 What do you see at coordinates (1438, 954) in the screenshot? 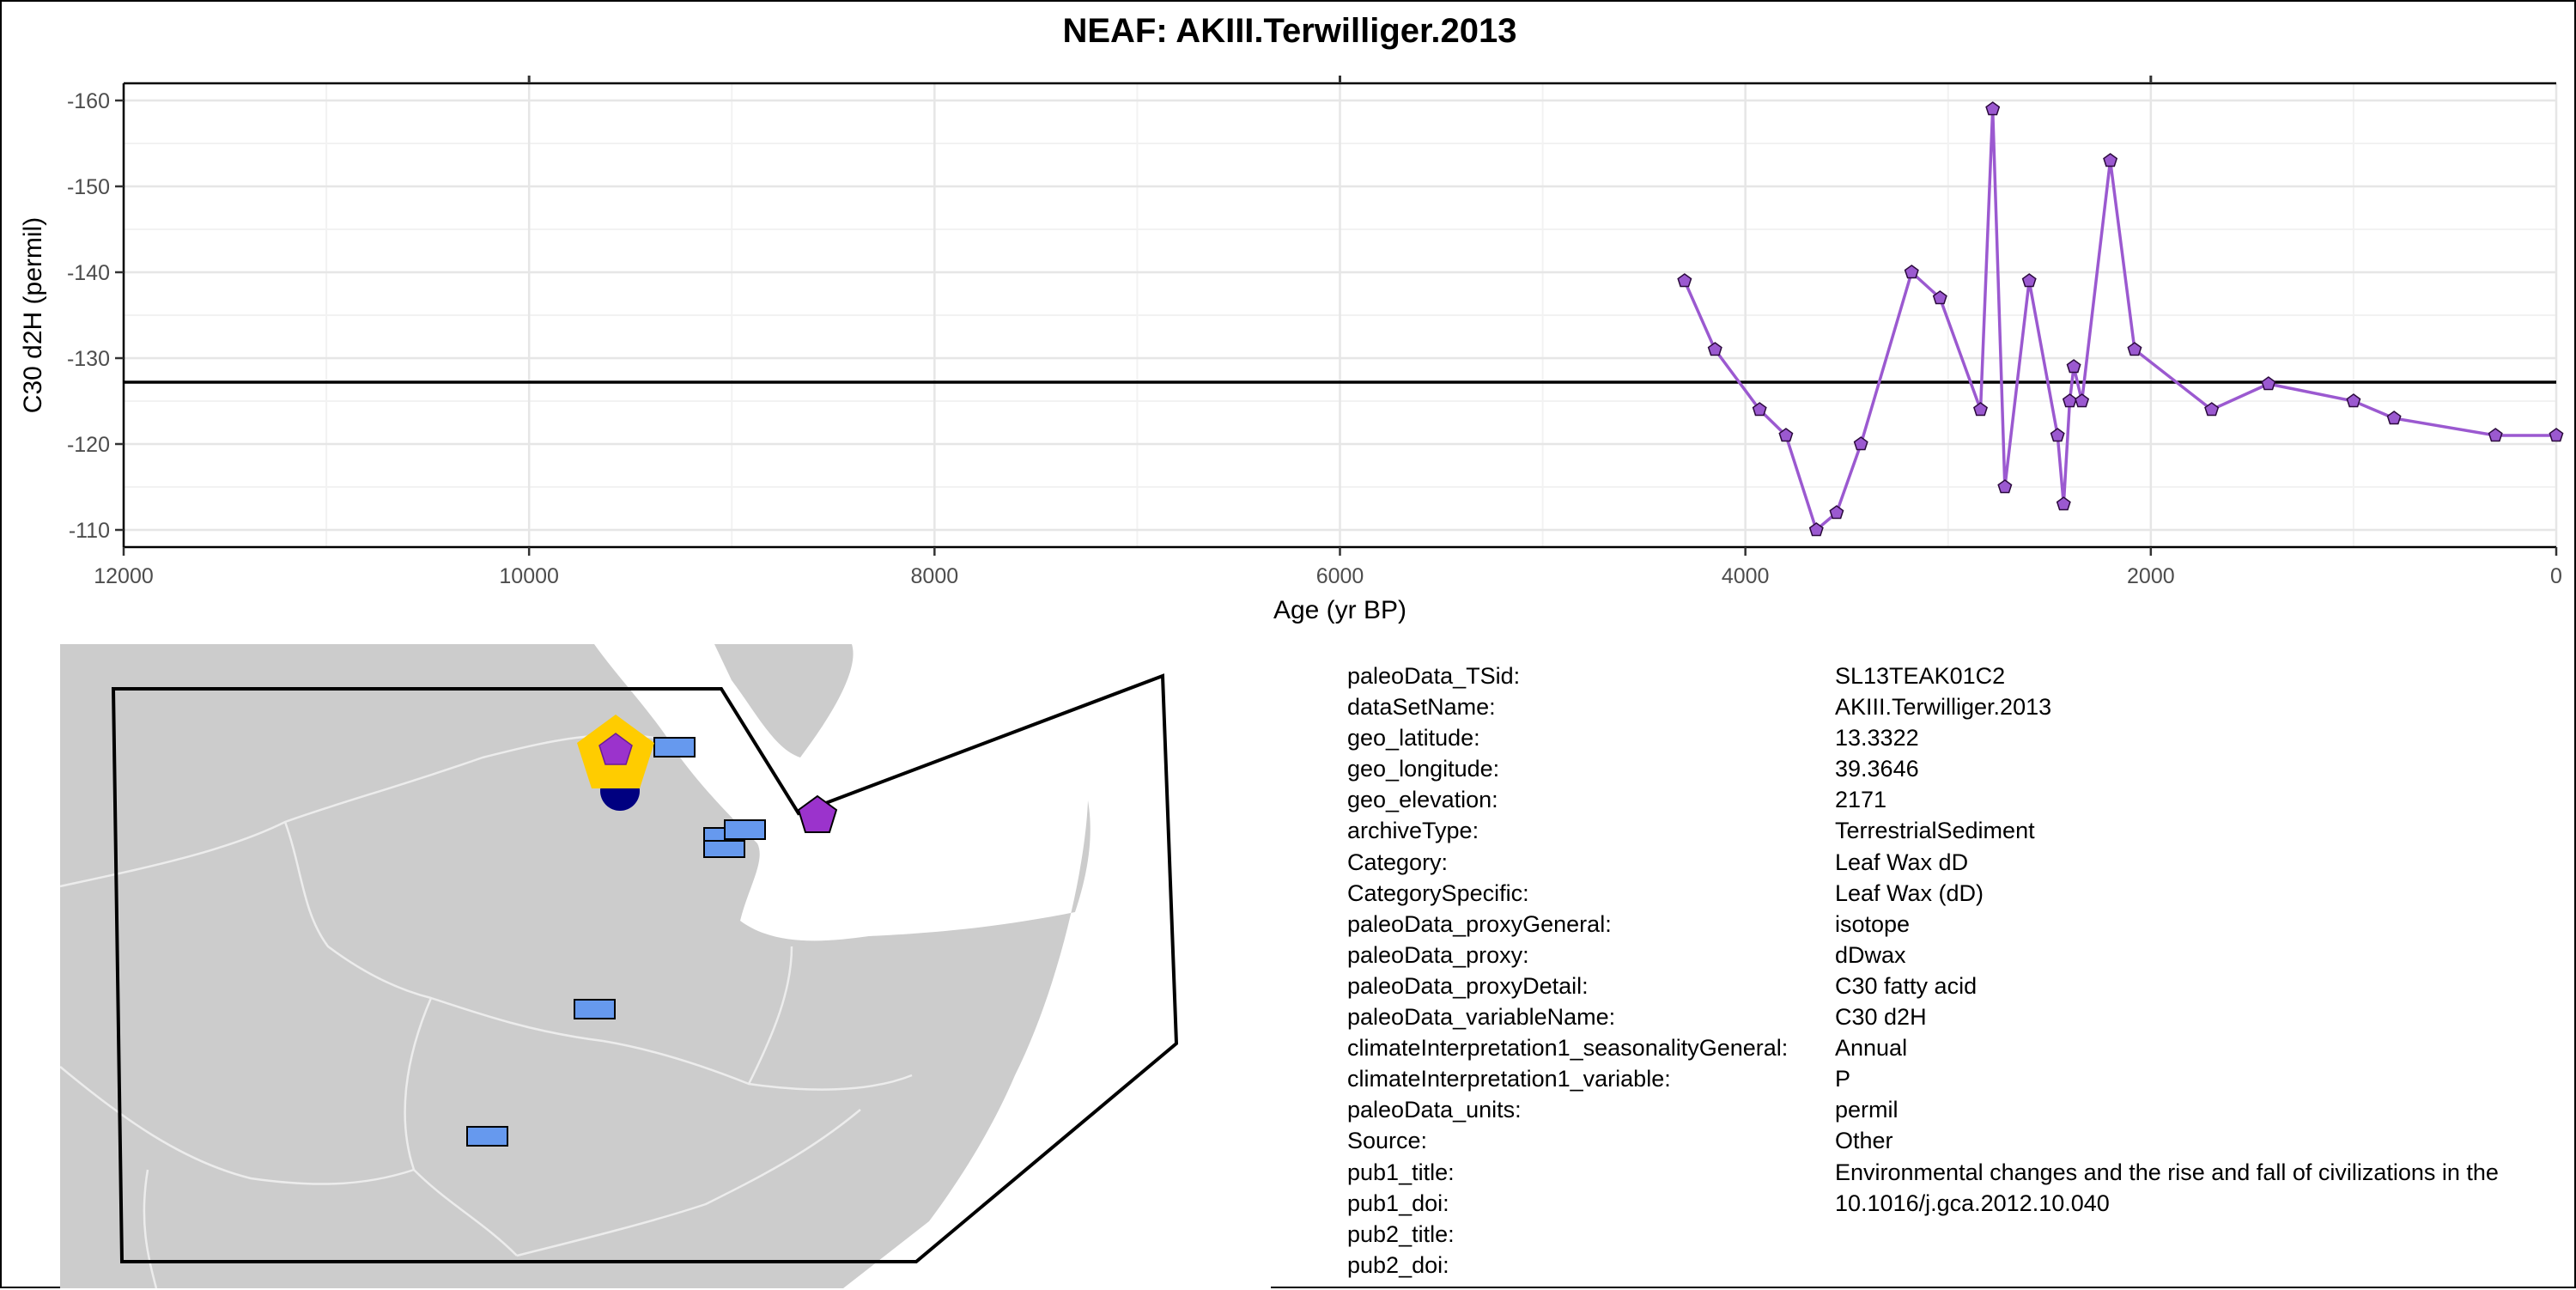
I see `metadata-key: paleoData_proxy:` at bounding box center [1438, 954].